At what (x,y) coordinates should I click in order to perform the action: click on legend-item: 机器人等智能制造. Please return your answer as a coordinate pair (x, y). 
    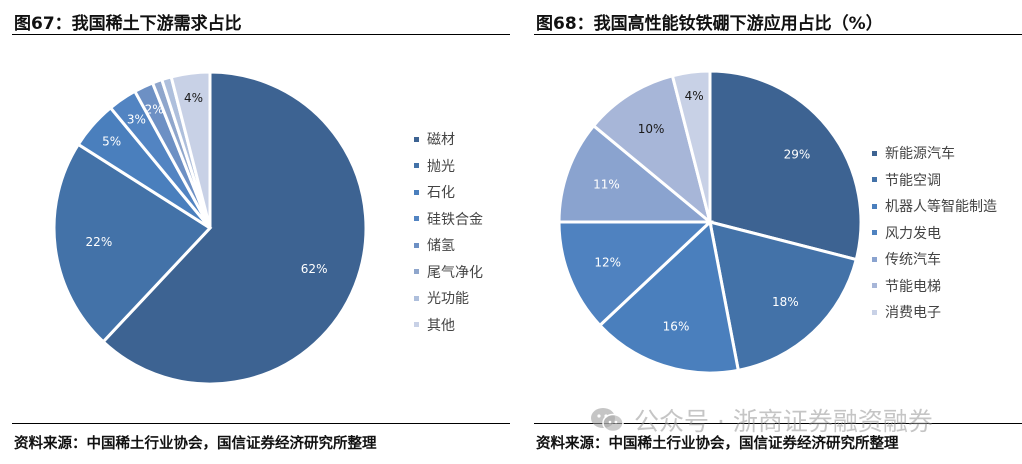
    Looking at the image, I should click on (934, 206).